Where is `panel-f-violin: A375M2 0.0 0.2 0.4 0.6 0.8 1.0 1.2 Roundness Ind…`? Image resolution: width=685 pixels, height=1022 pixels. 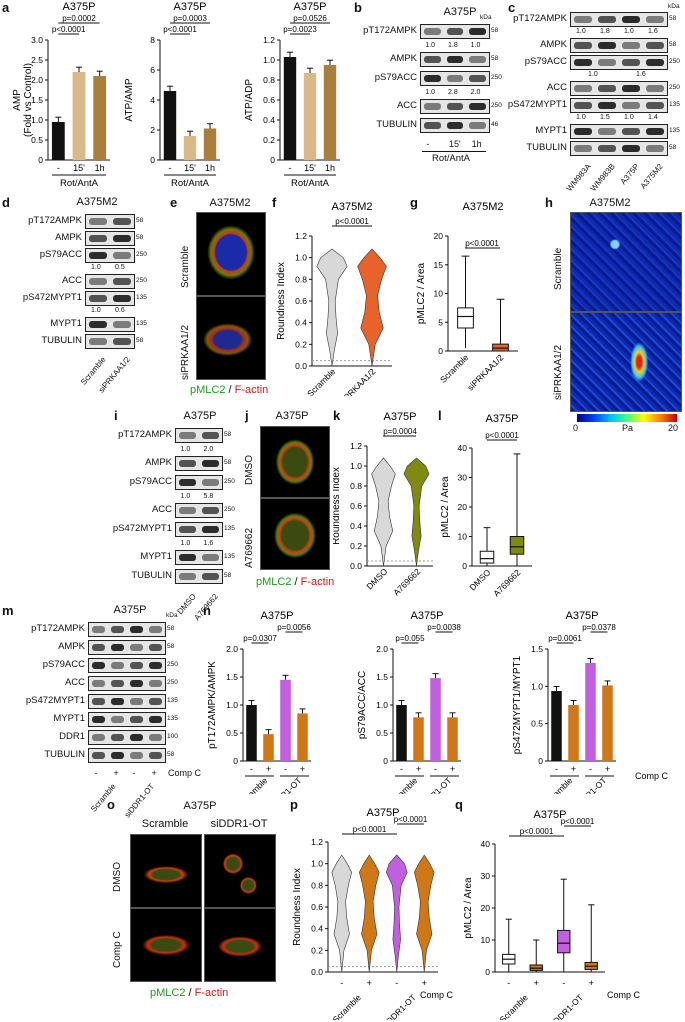
panel-f-violin: A375M2 0.0 0.2 0.4 0.6 0.8 1.0 1.2 Roundness Ind… is located at coordinates (334, 298).